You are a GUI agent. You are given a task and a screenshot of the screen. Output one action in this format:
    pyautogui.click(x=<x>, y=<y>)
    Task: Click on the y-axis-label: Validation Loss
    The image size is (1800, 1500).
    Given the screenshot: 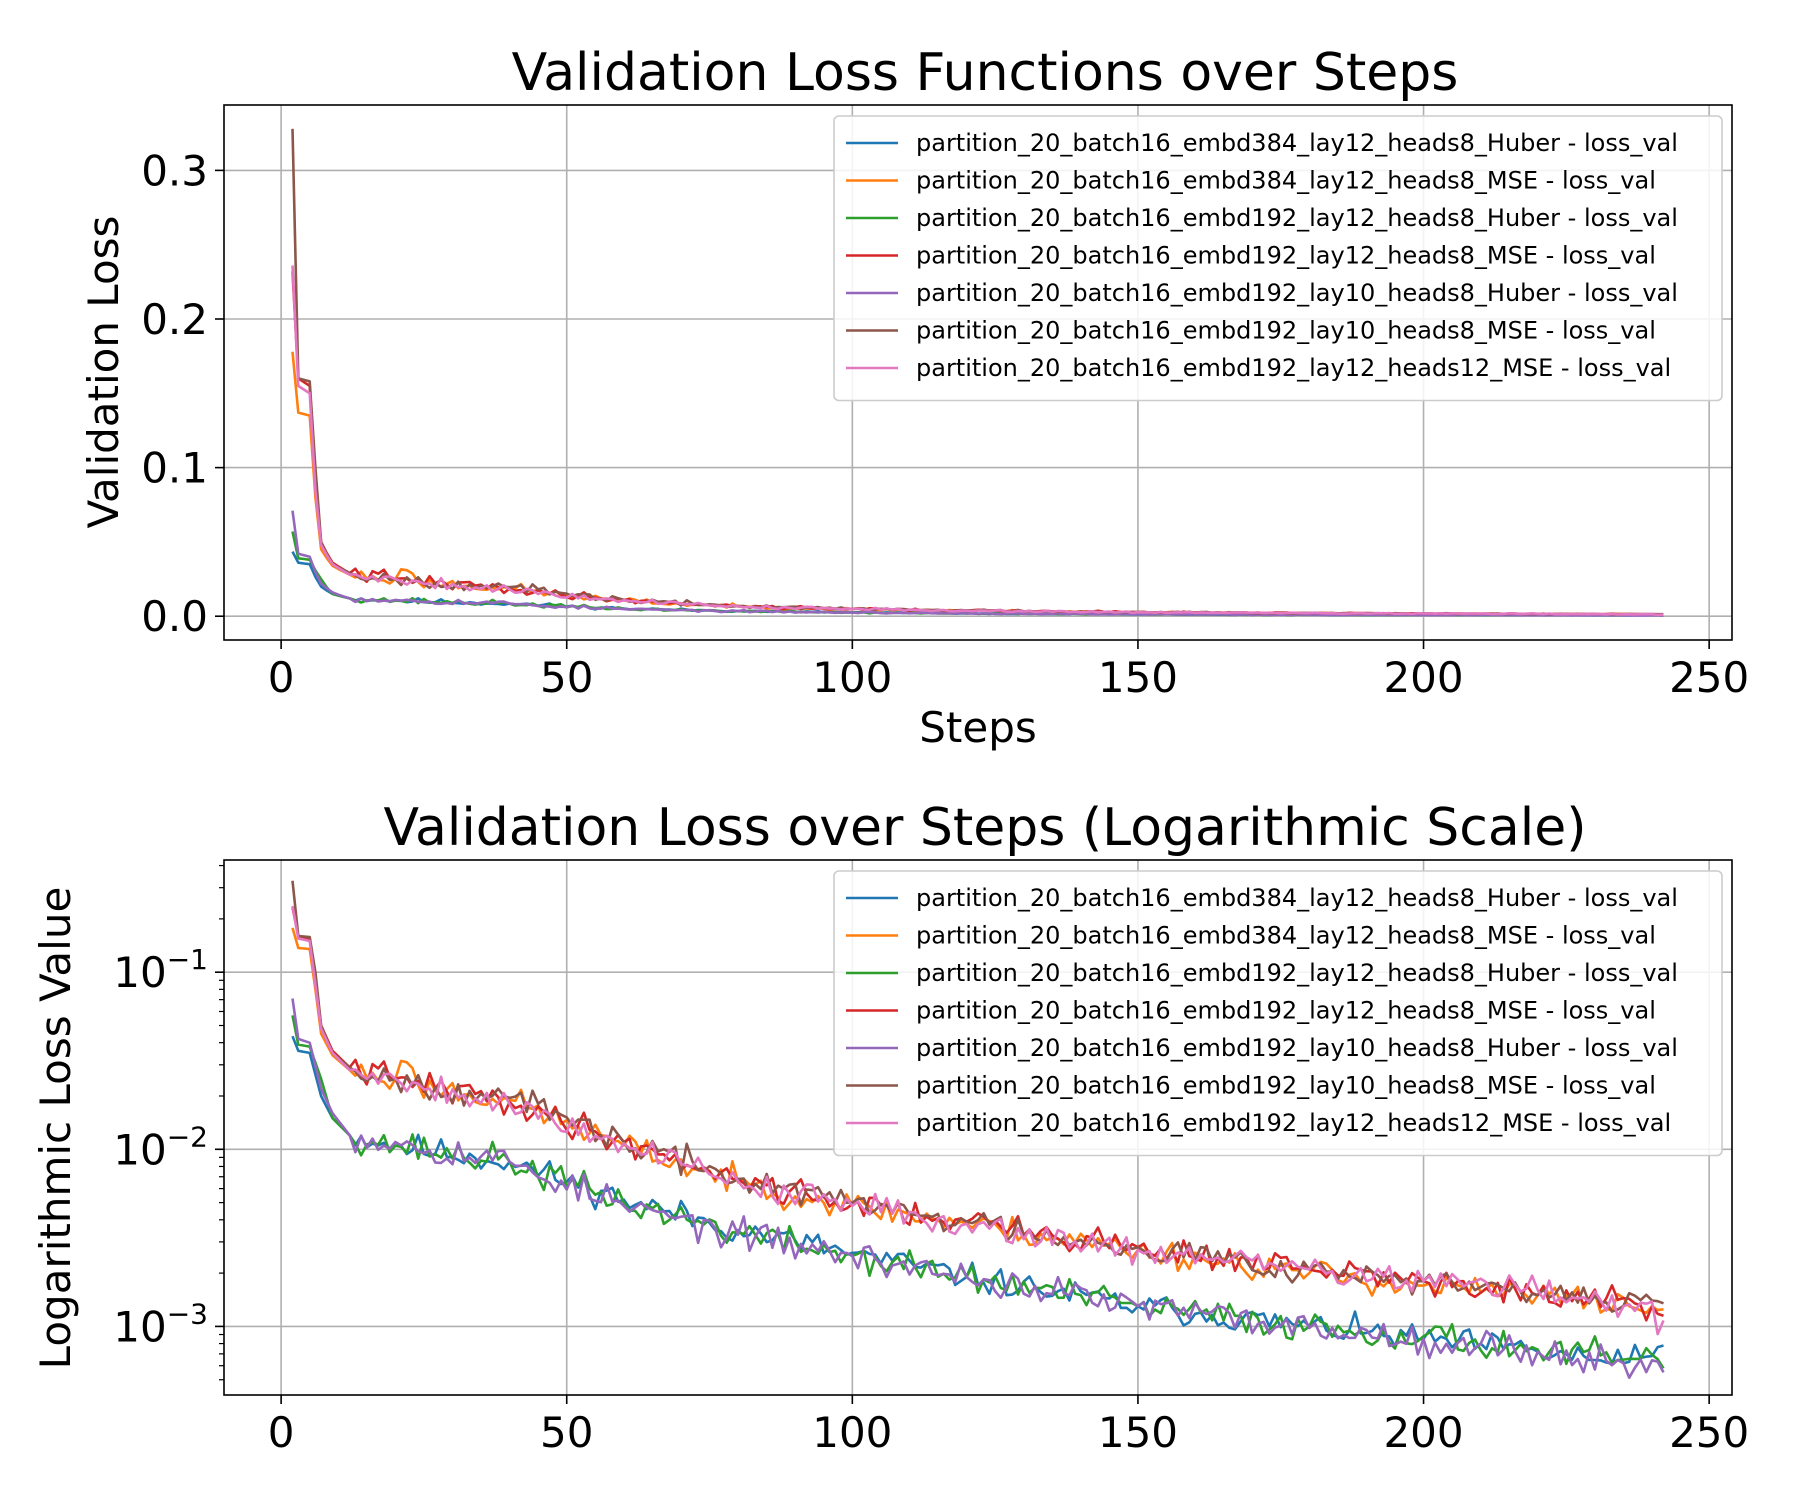 What is the action you would take?
    pyautogui.click(x=103, y=372)
    